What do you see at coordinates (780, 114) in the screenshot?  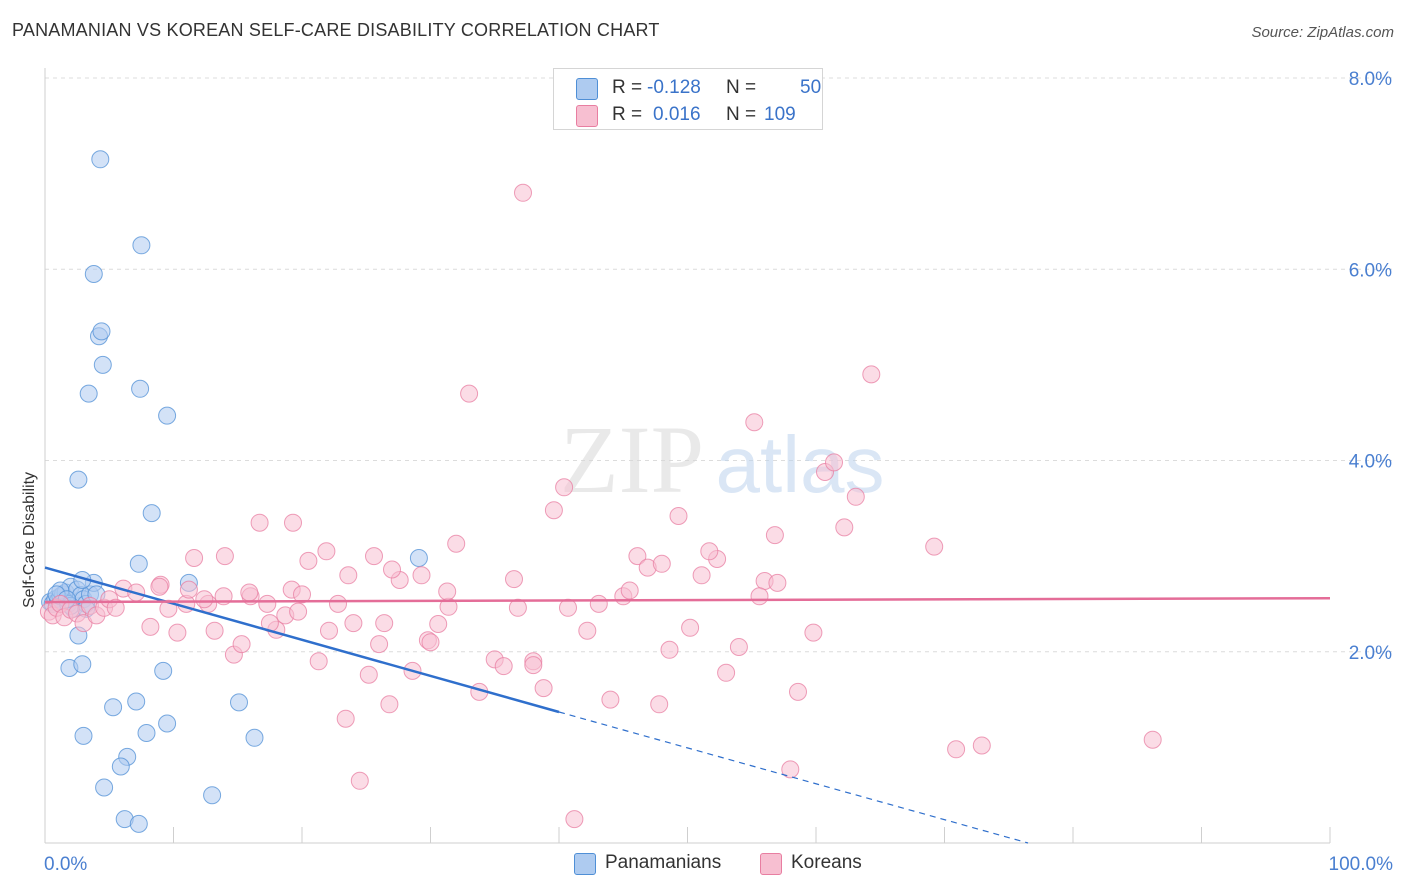 I see `n-value: 109` at bounding box center [780, 114].